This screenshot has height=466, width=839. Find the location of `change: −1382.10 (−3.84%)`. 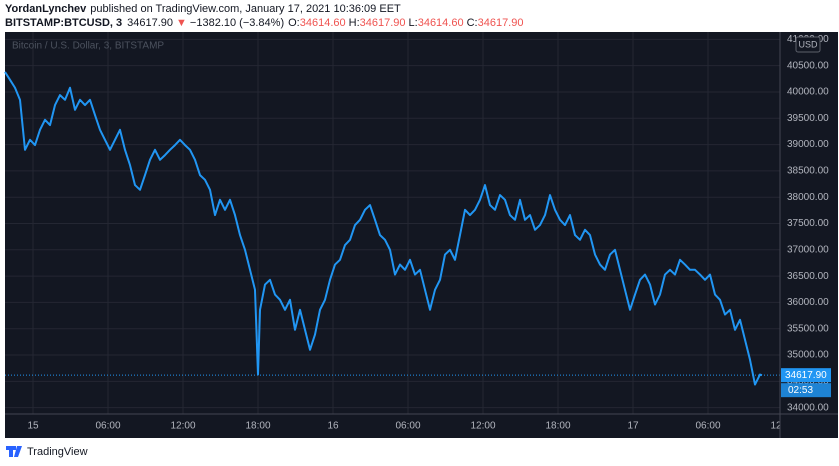

change: −1382.10 (−3.84%) is located at coordinates (237, 23).